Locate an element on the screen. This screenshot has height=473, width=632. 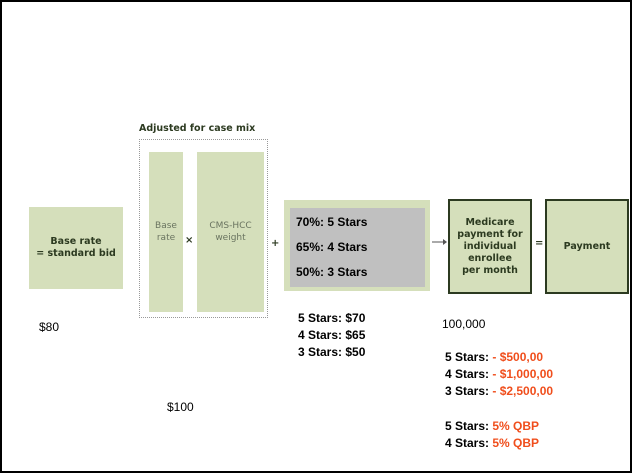
amount: $100 is located at coordinates (180, 407).